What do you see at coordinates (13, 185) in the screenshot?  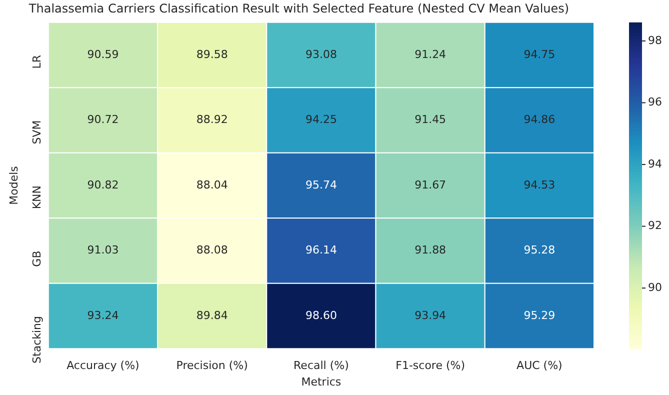 I see `y-axis-title: Models` at bounding box center [13, 185].